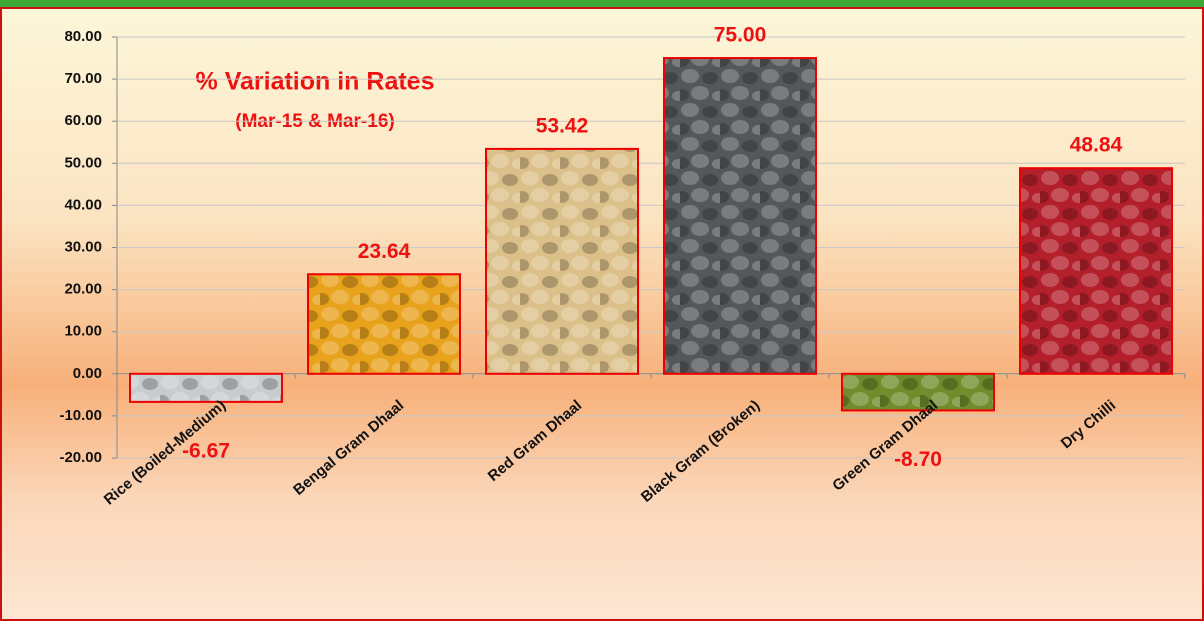 The width and height of the screenshot is (1204, 621). Describe the element at coordinates (83, 289) in the screenshot. I see `y-tick-label: 20.00` at that location.